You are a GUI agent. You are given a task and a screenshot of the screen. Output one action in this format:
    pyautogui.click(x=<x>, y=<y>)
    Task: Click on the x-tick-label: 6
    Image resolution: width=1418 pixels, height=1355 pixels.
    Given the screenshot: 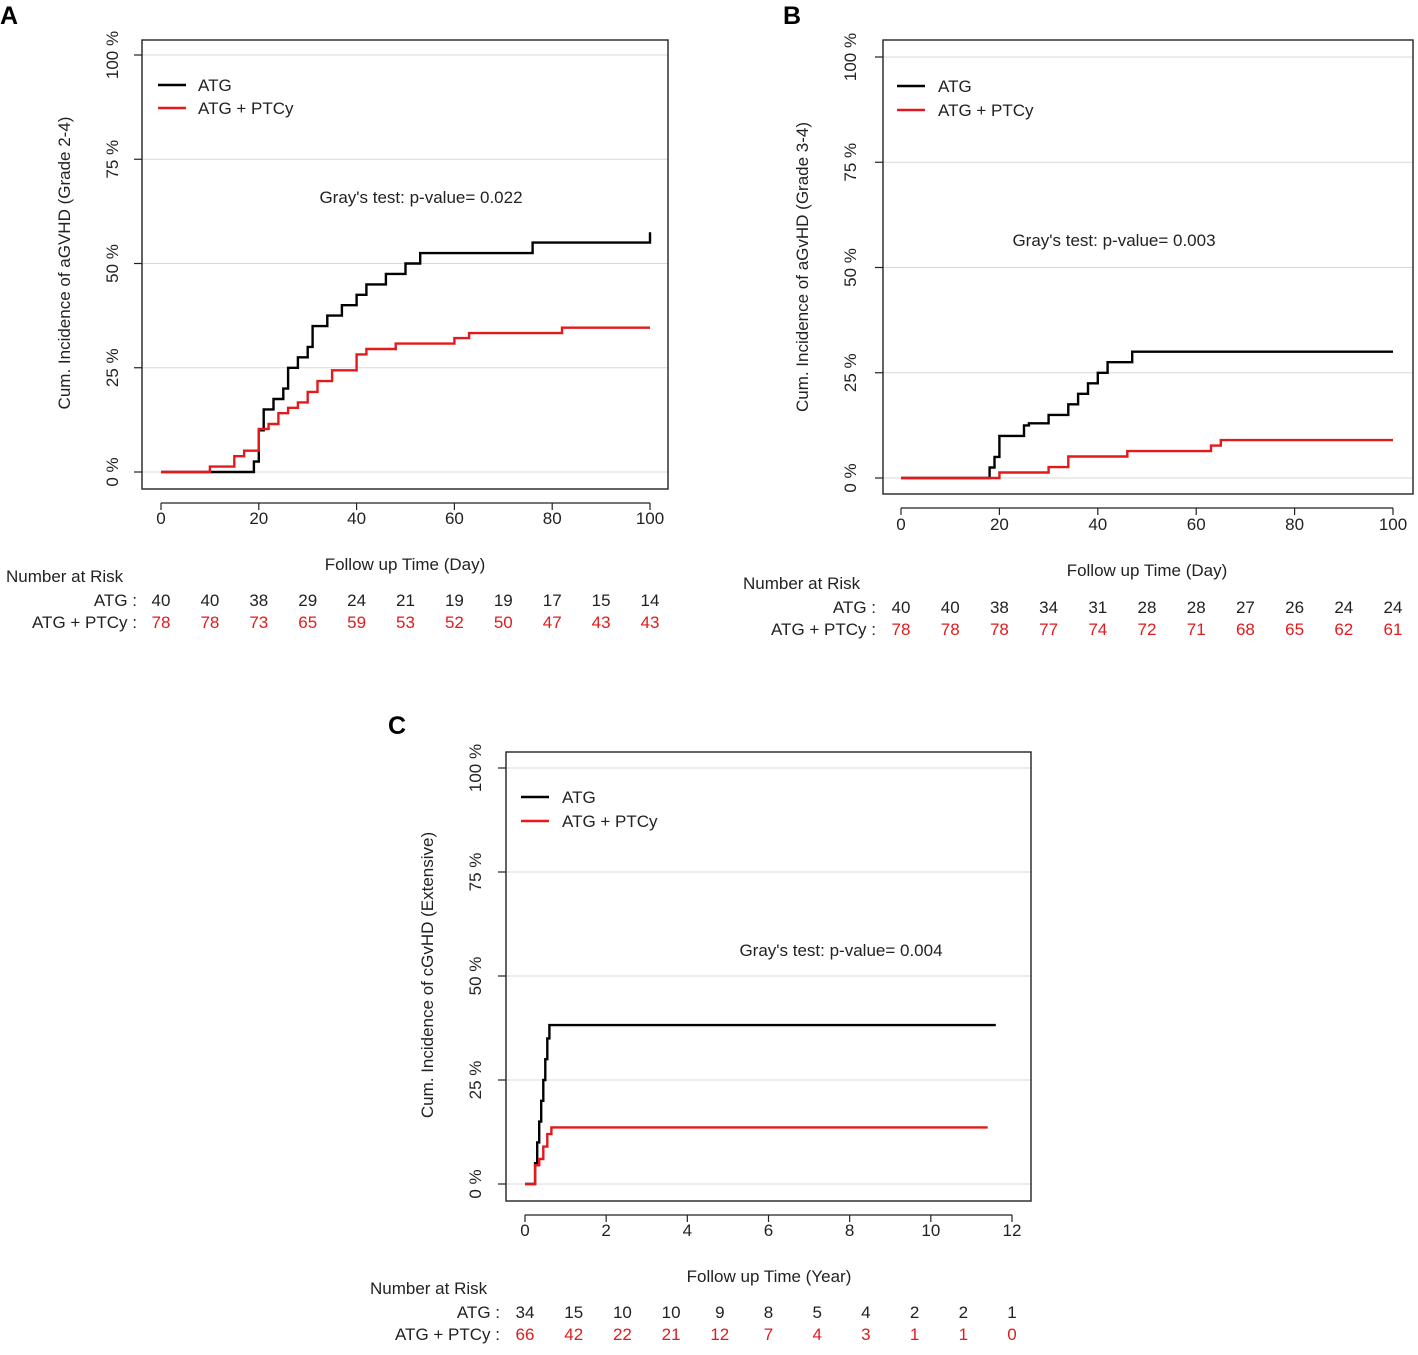 What is the action you would take?
    pyautogui.click(x=768, y=1230)
    